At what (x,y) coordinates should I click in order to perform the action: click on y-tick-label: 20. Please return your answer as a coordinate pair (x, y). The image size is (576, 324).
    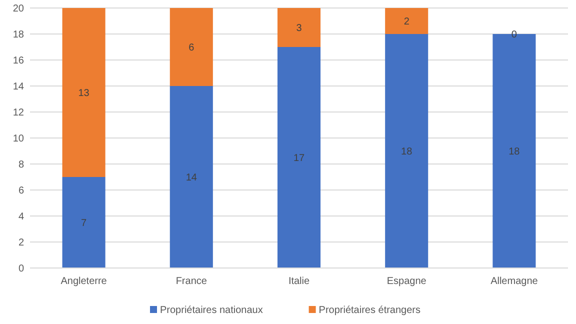
    Looking at the image, I should click on (18, 9).